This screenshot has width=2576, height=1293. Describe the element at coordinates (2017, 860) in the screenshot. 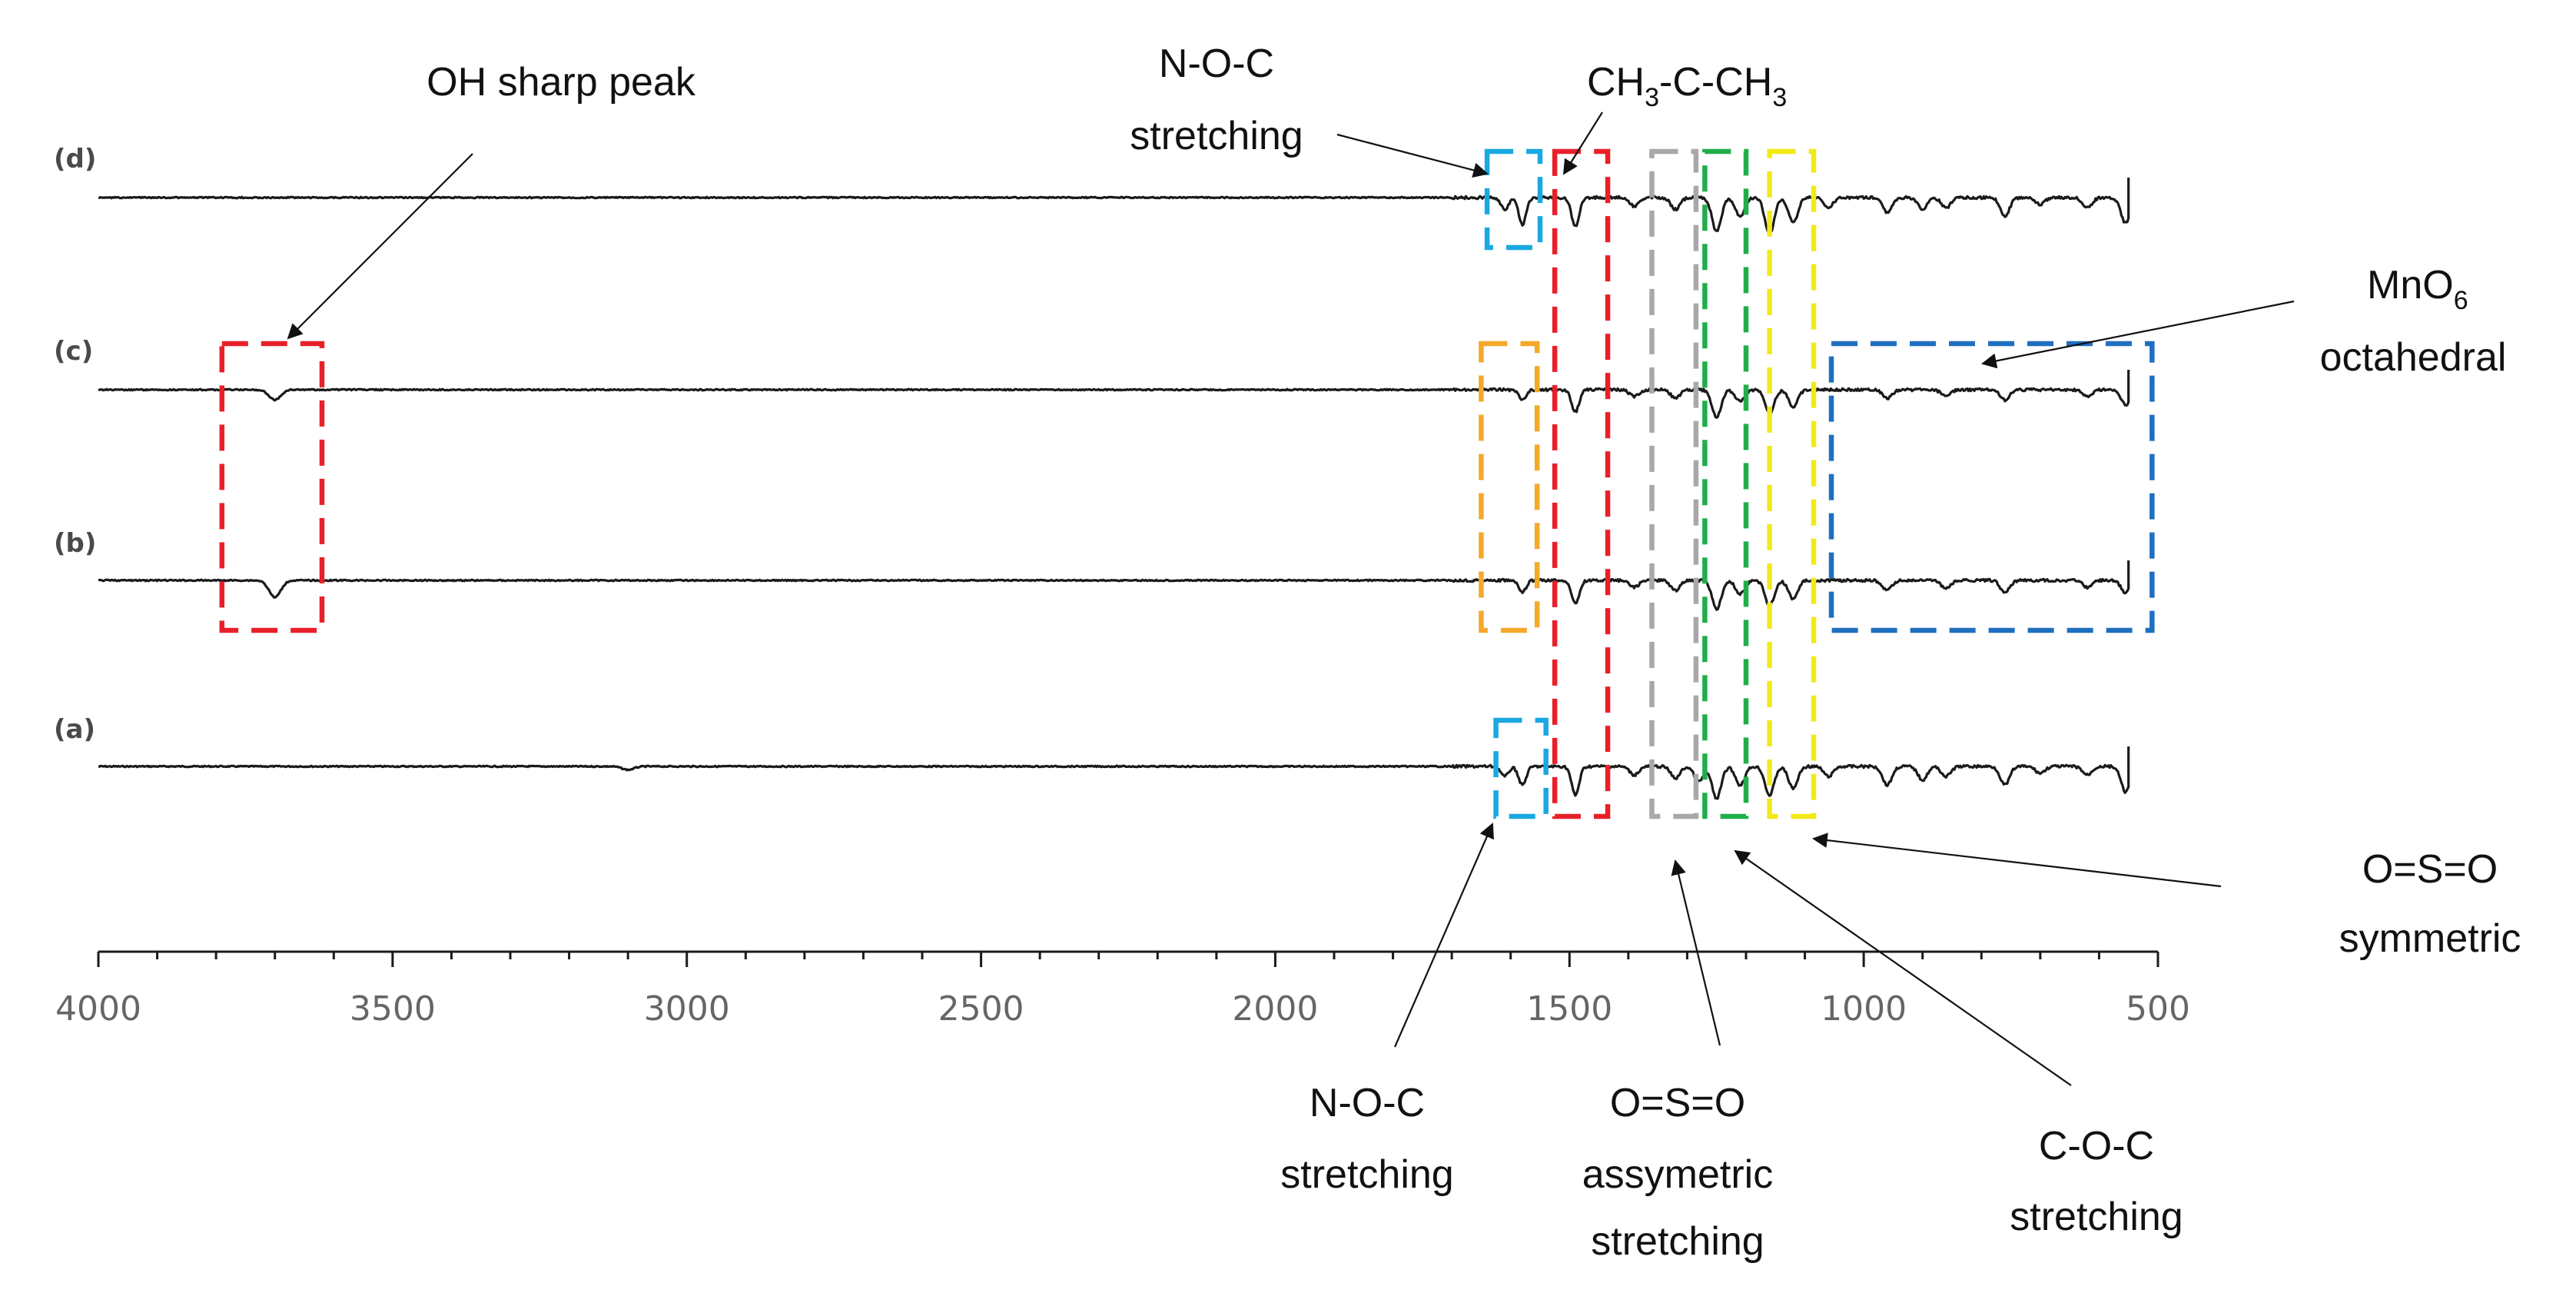

I see `arrow-oso-sym` at that location.